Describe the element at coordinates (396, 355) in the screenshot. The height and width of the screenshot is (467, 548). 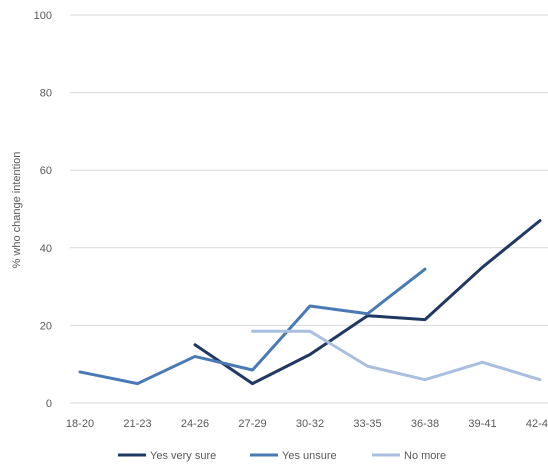
I see `series-line-no-more` at that location.